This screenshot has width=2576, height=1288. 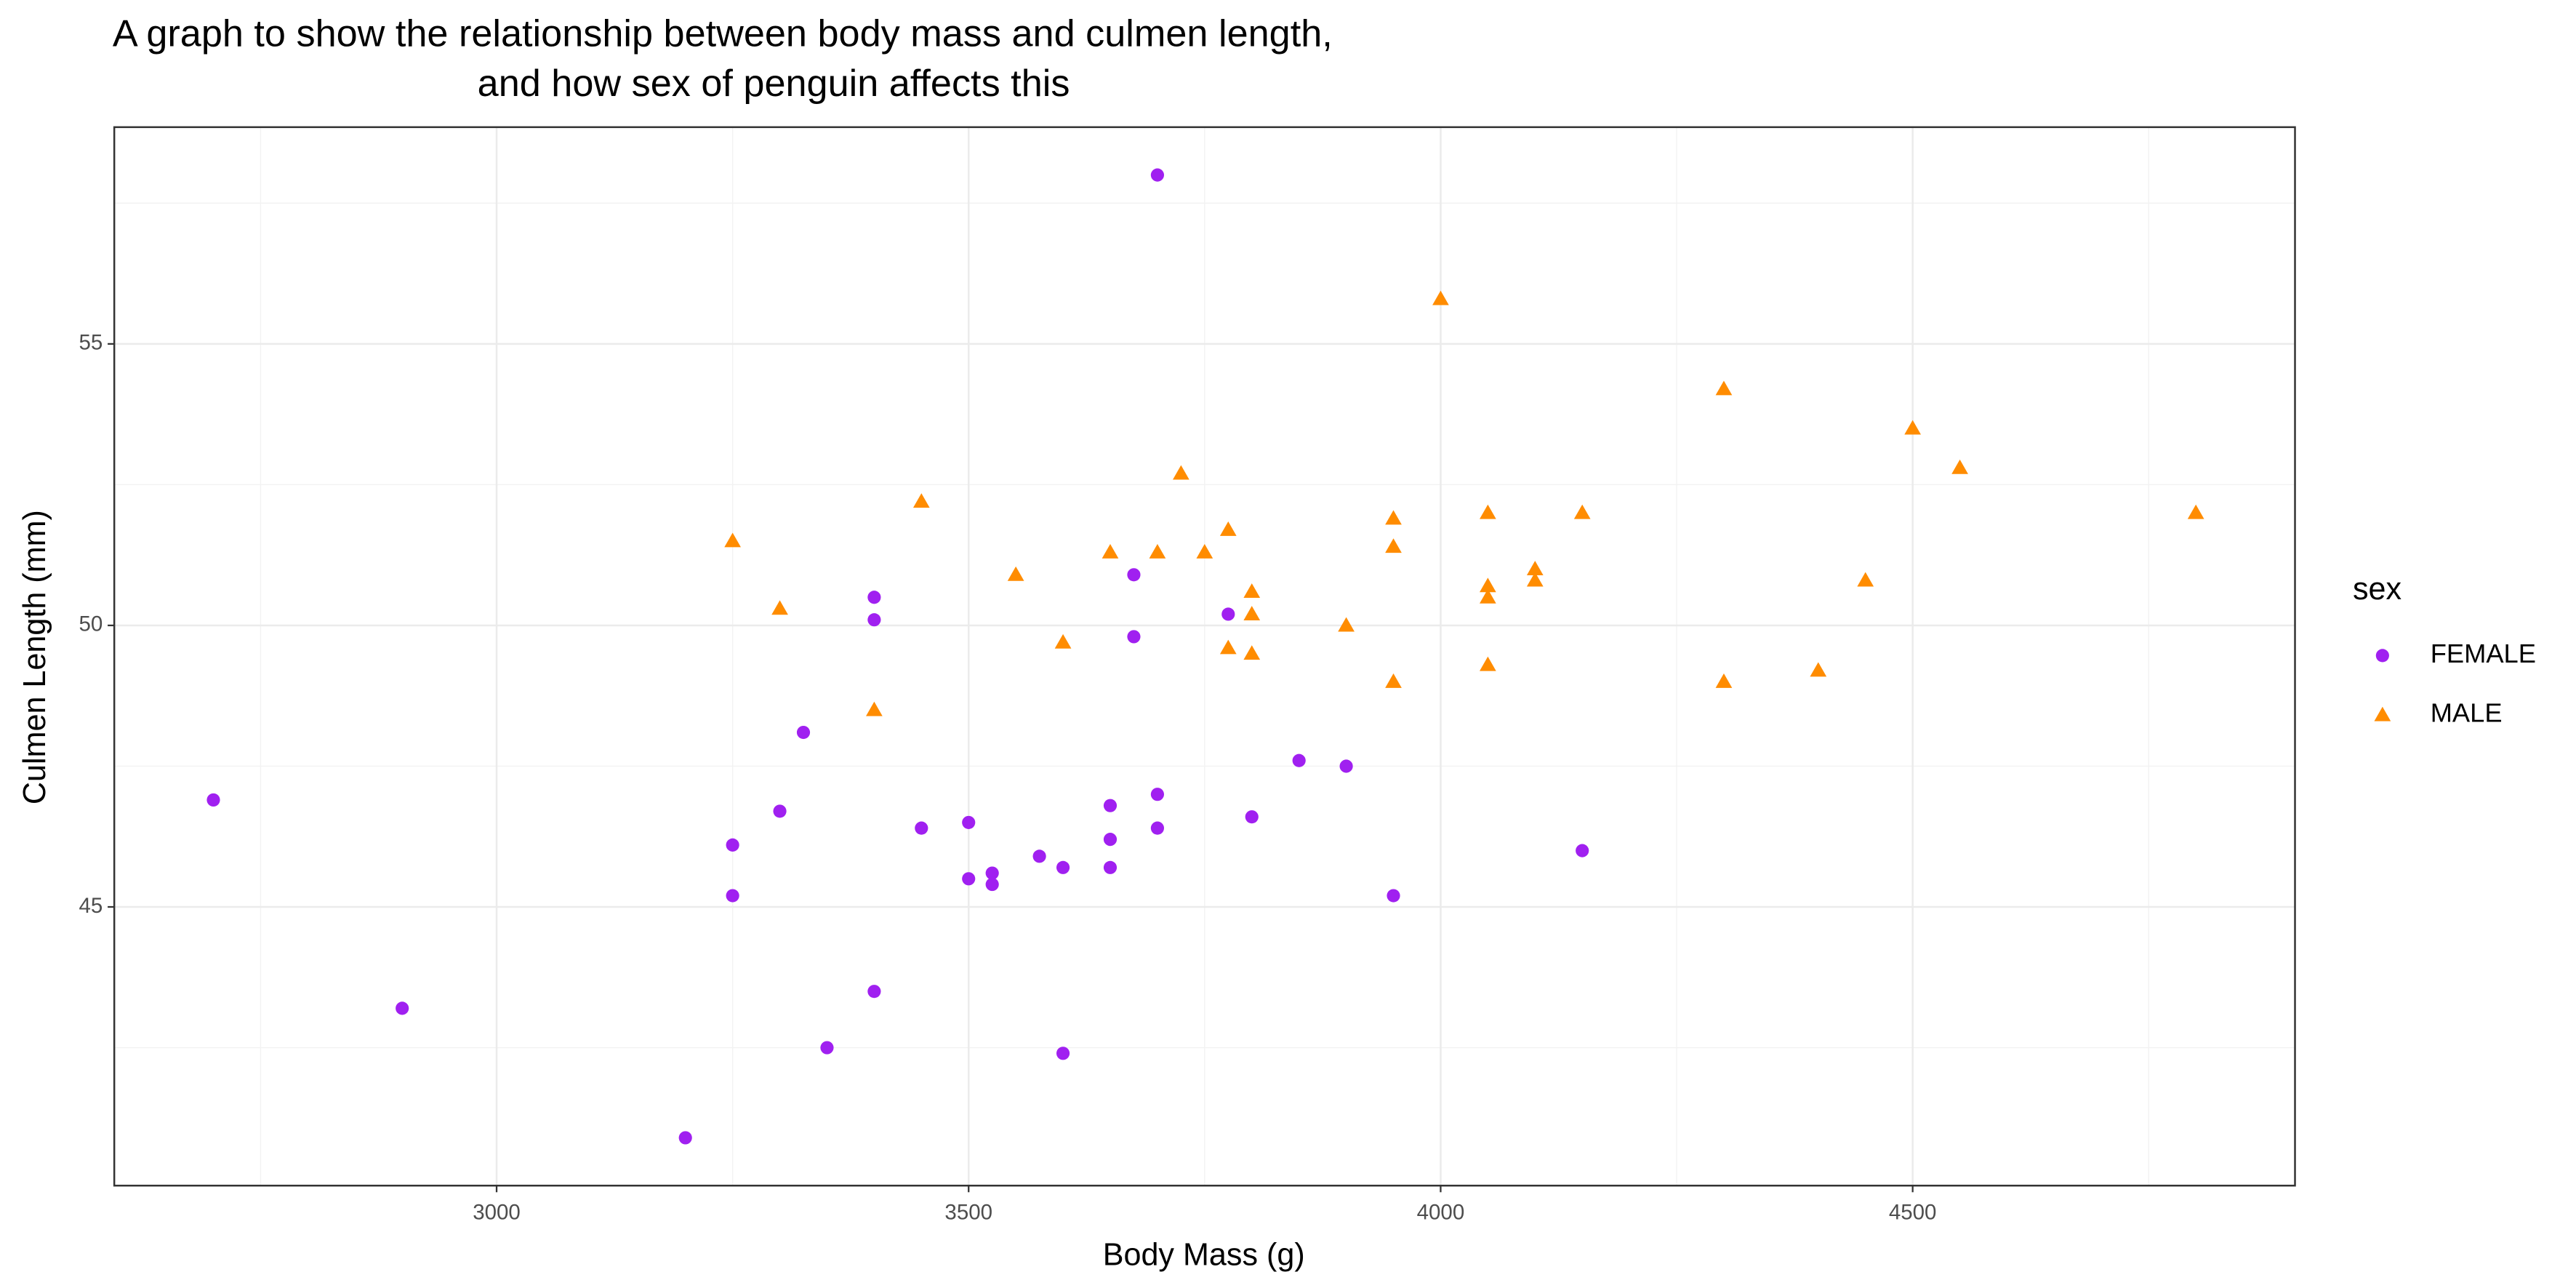 What do you see at coordinates (1204, 1254) in the screenshot?
I see `x-axis-label: Body Mass (g)` at bounding box center [1204, 1254].